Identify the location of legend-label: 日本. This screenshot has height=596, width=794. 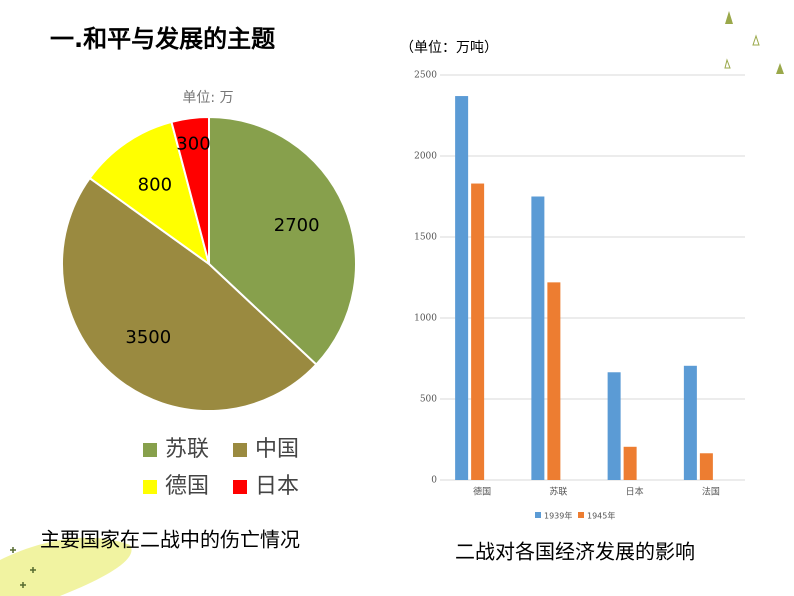
(277, 486).